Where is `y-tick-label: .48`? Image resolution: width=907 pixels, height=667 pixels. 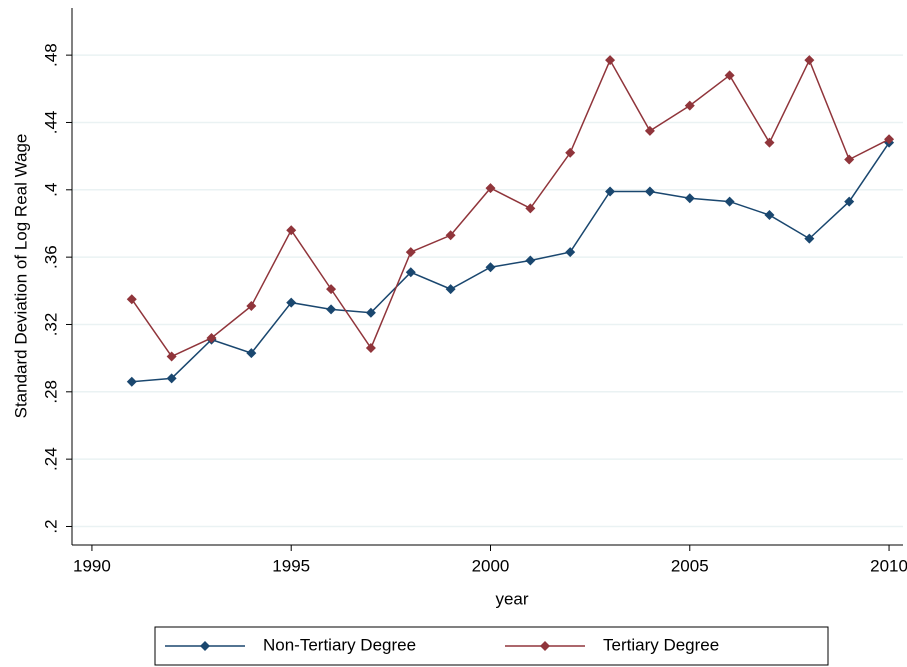 y-tick-label: .48 is located at coordinates (50, 55).